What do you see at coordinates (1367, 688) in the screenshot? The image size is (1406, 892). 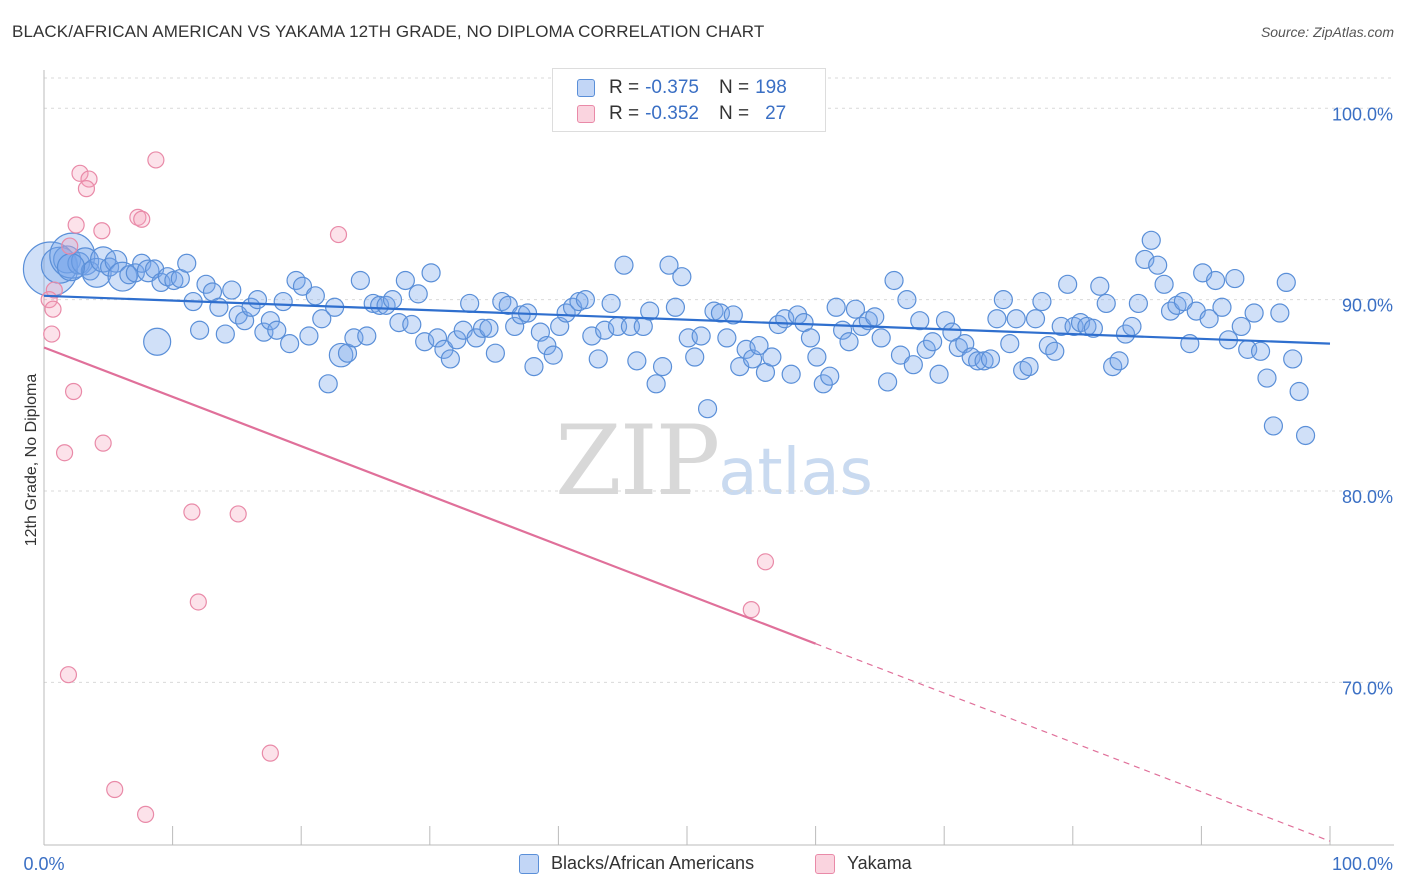 I see `y-tick-label: 70.0%` at bounding box center [1367, 688].